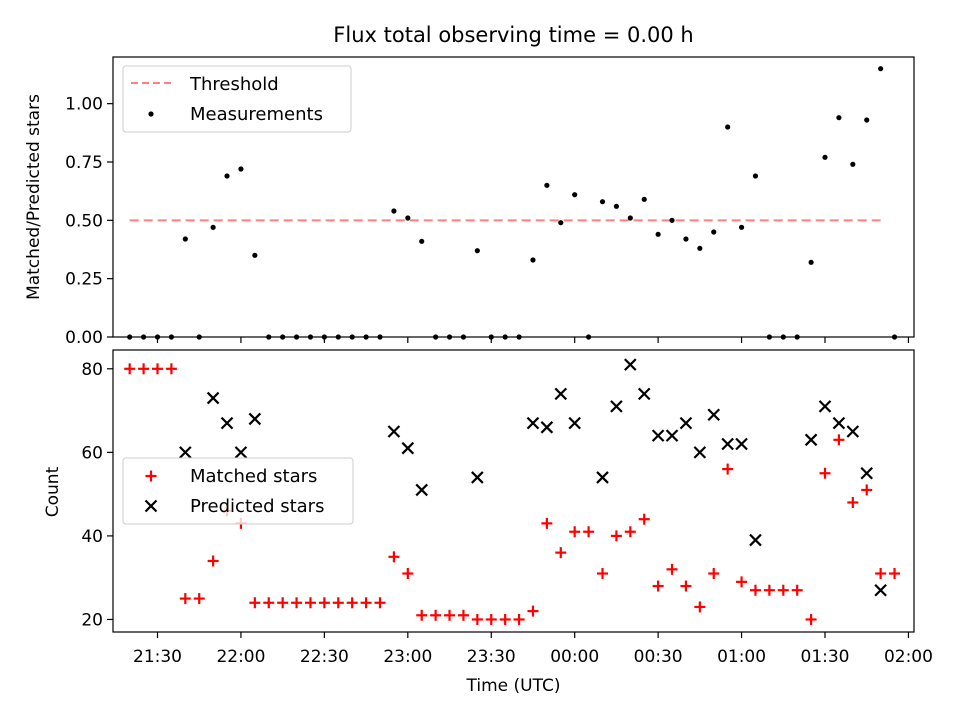  I want to click on bottom-ytick-label: 60, so click(92, 453).